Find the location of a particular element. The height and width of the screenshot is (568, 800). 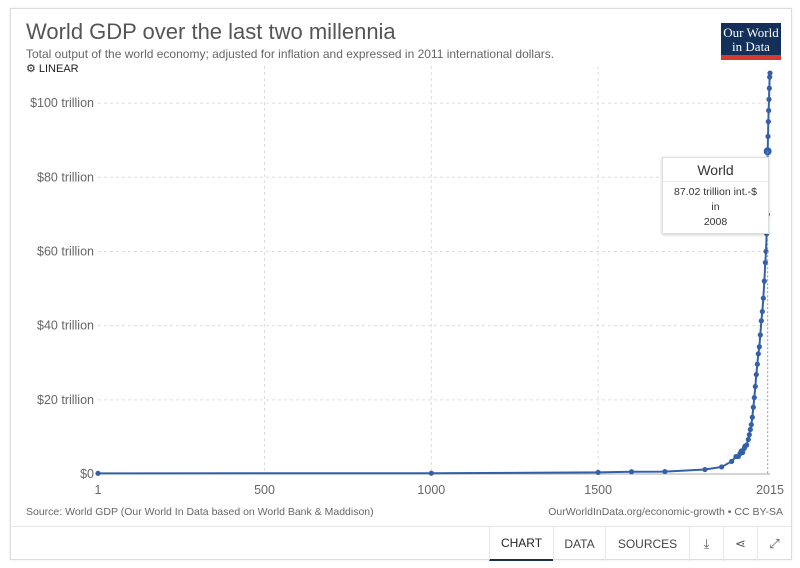

tooltip-year: 2008 is located at coordinates (715, 222).